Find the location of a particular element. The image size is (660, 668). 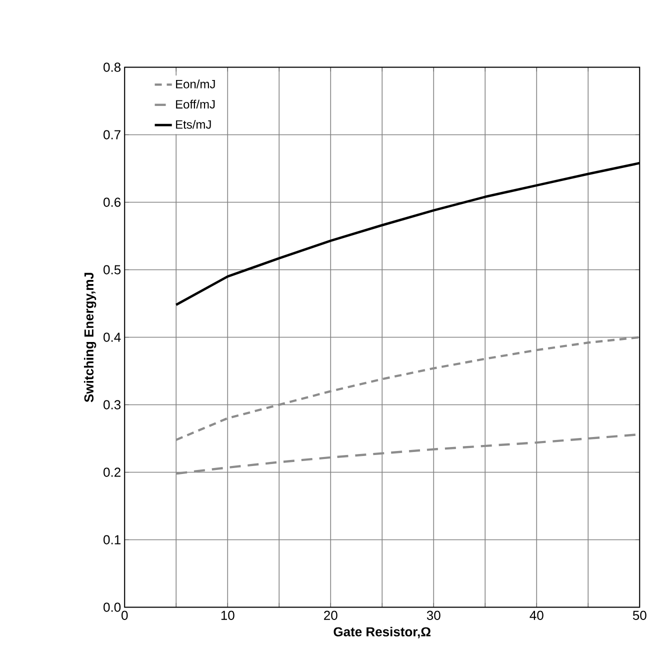

legend-label: Eon/mJ is located at coordinates (195, 84).